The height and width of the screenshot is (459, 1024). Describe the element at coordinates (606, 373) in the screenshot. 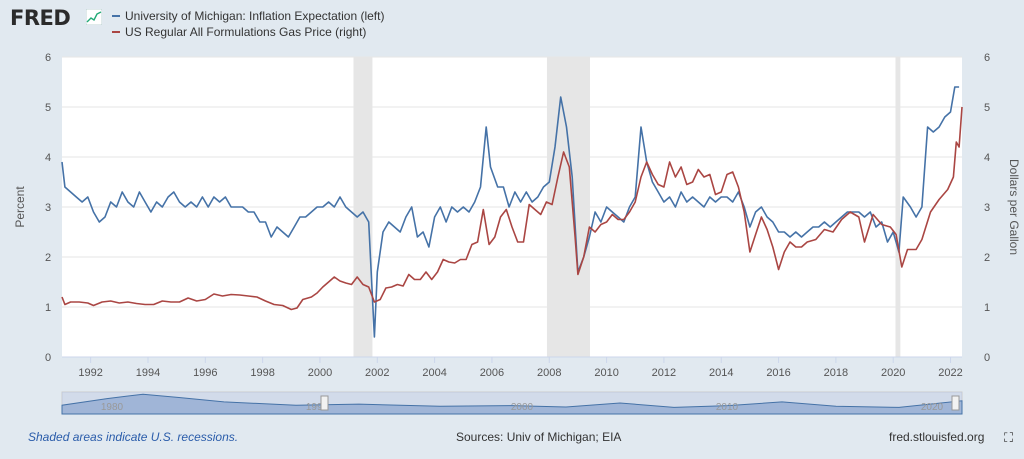

I see `x-tick-9: 2010` at that location.